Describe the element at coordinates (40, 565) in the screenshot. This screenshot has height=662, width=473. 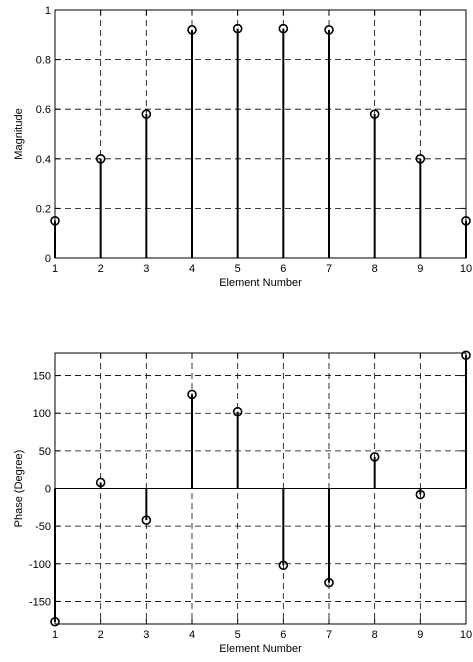
I see `y-tick-label: -100` at that location.